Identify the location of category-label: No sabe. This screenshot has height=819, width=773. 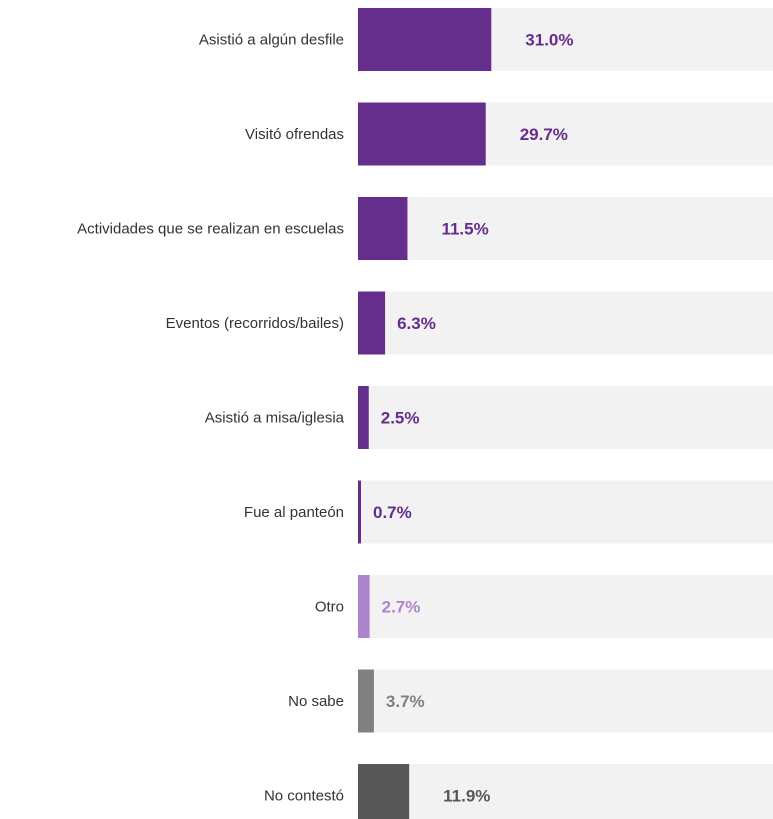
(316, 701).